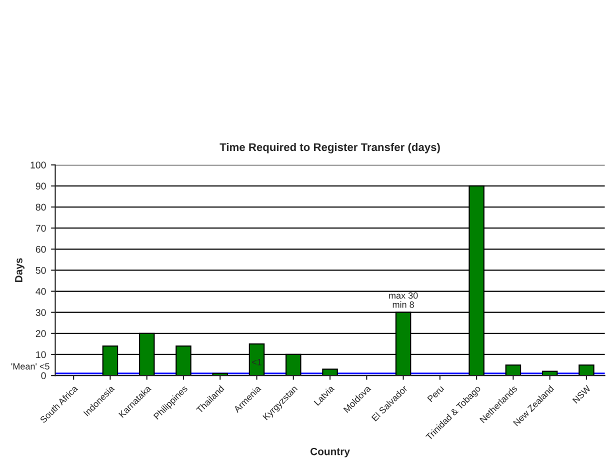  Describe the element at coordinates (41, 354) in the screenshot. I see `y-tick-label: 10` at that location.